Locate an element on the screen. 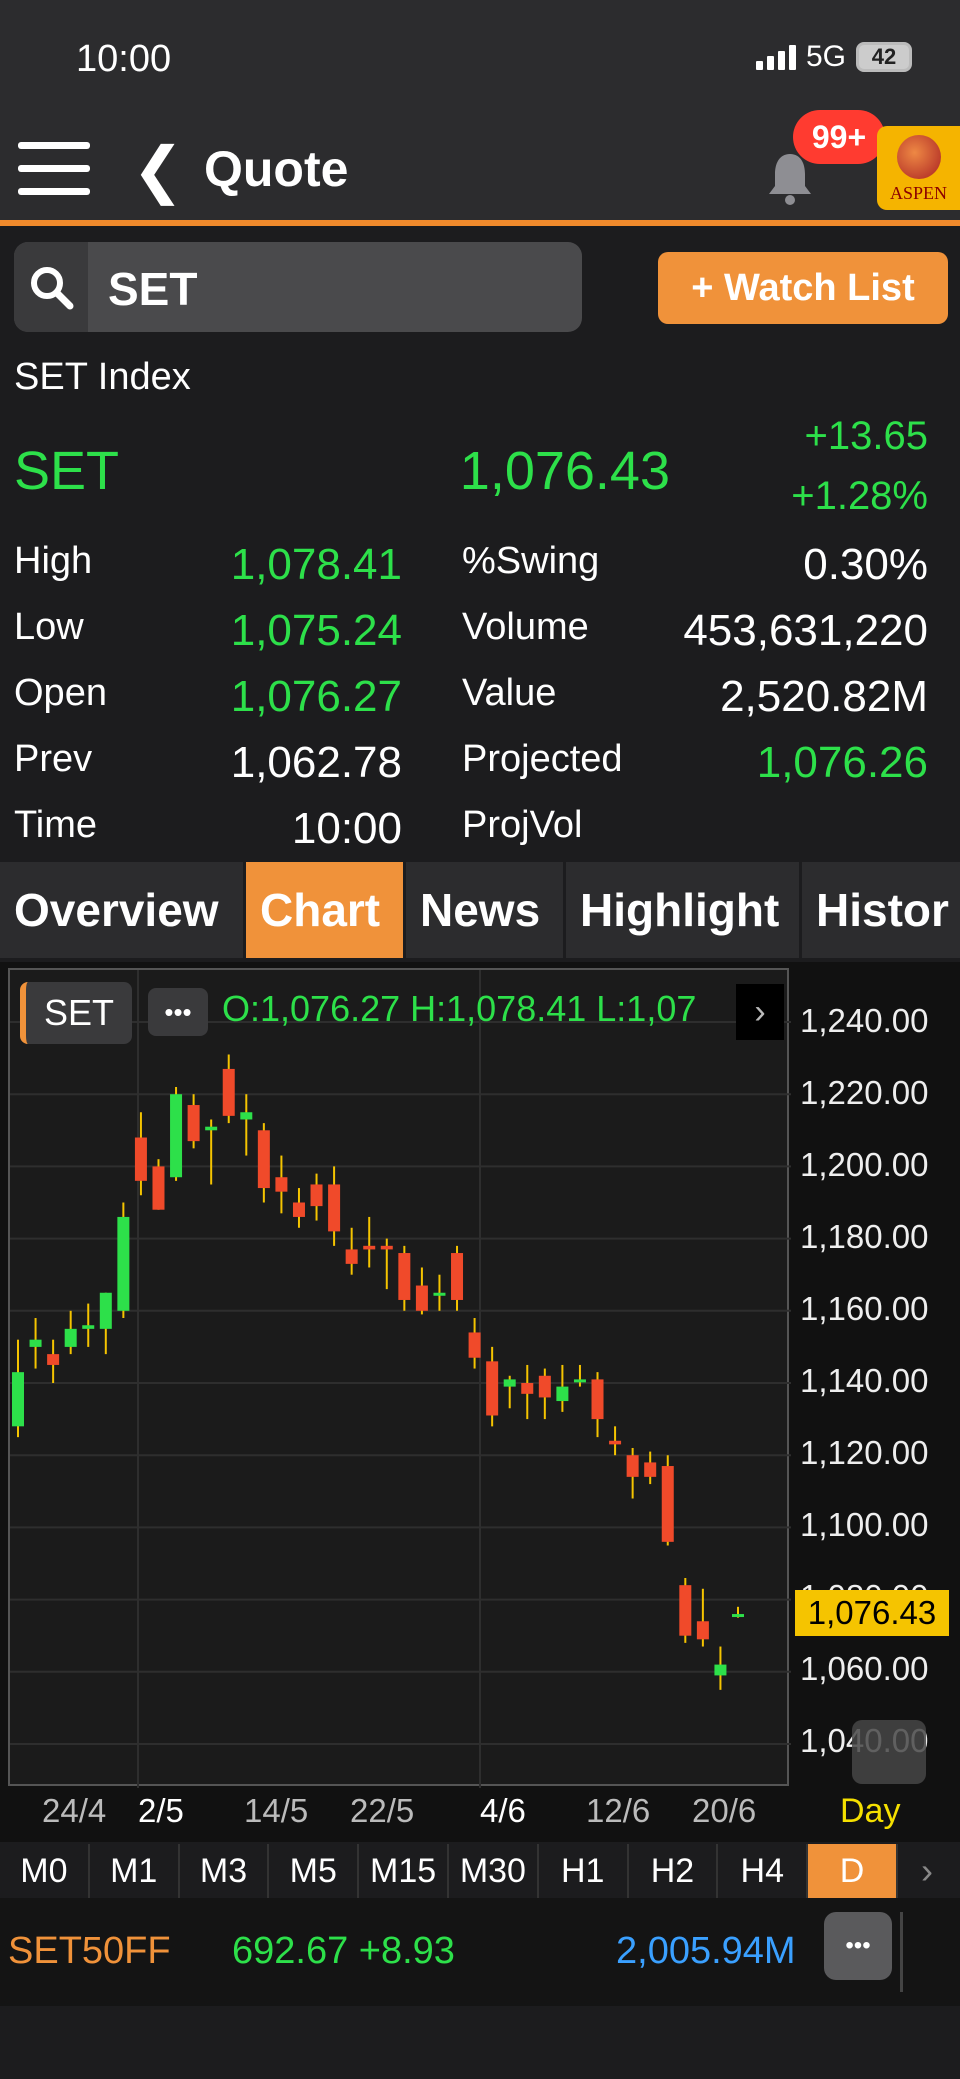  status-network: 5G 42 is located at coordinates (833, 57).